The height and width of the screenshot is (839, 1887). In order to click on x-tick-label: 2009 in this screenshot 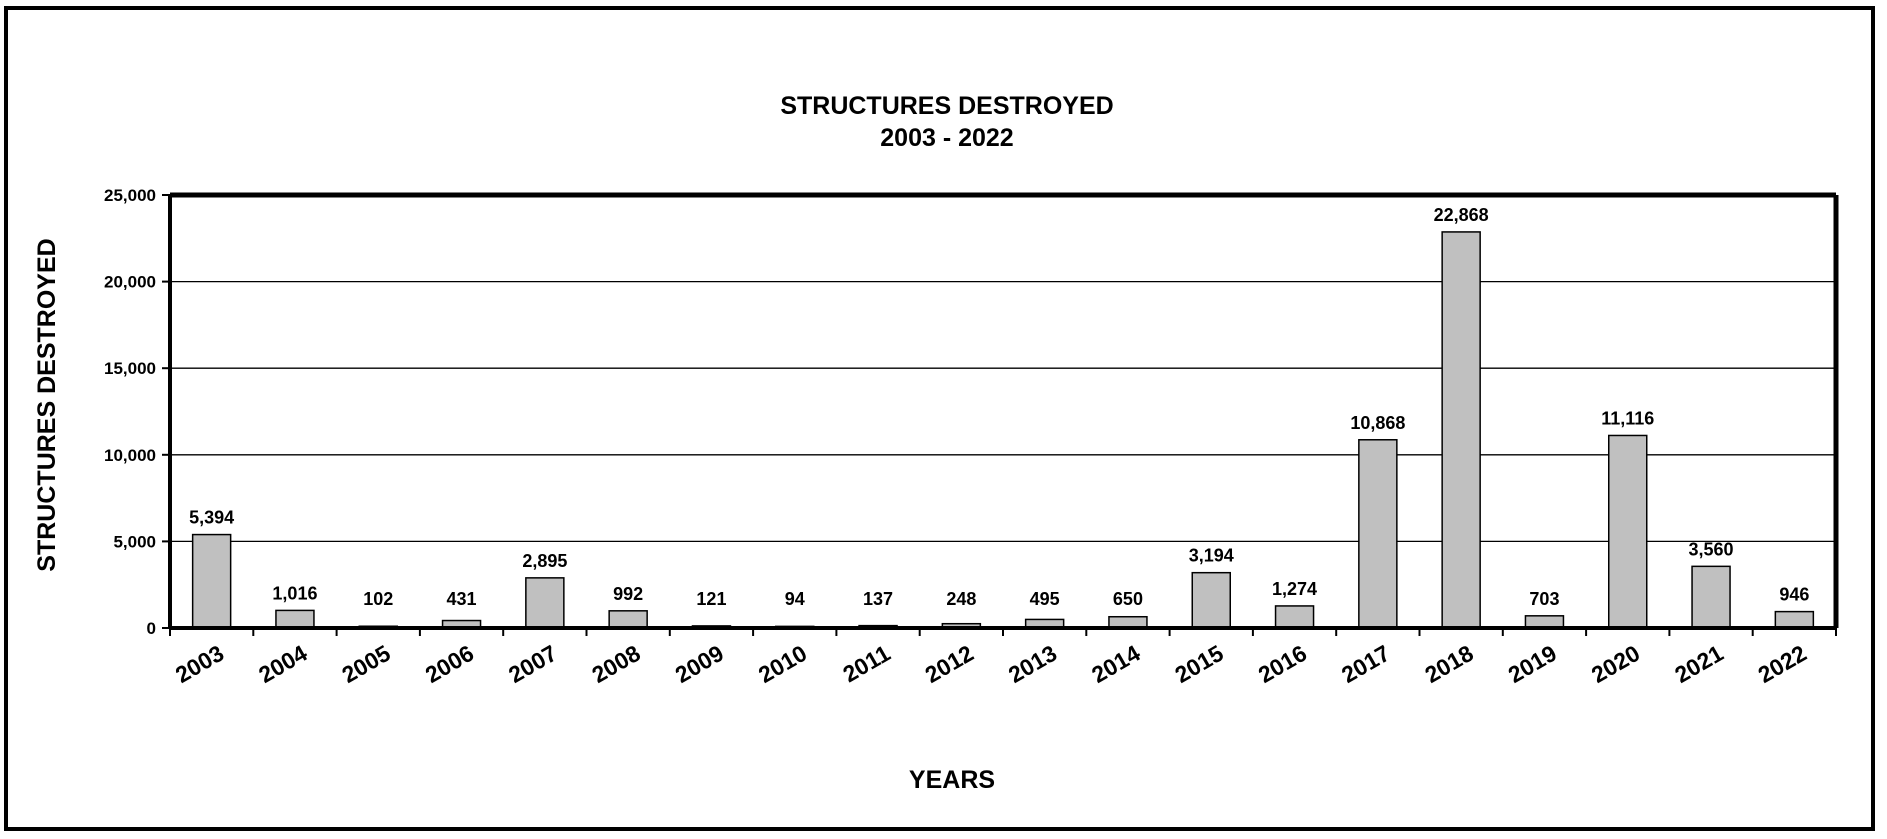, I will do `click(699, 664)`.